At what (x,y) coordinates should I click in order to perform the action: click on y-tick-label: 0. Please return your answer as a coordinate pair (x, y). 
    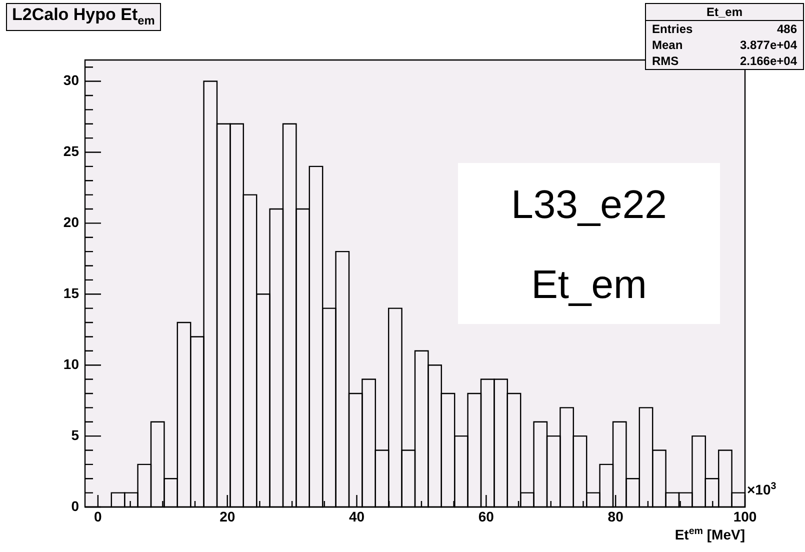
    Looking at the image, I should click on (75, 506).